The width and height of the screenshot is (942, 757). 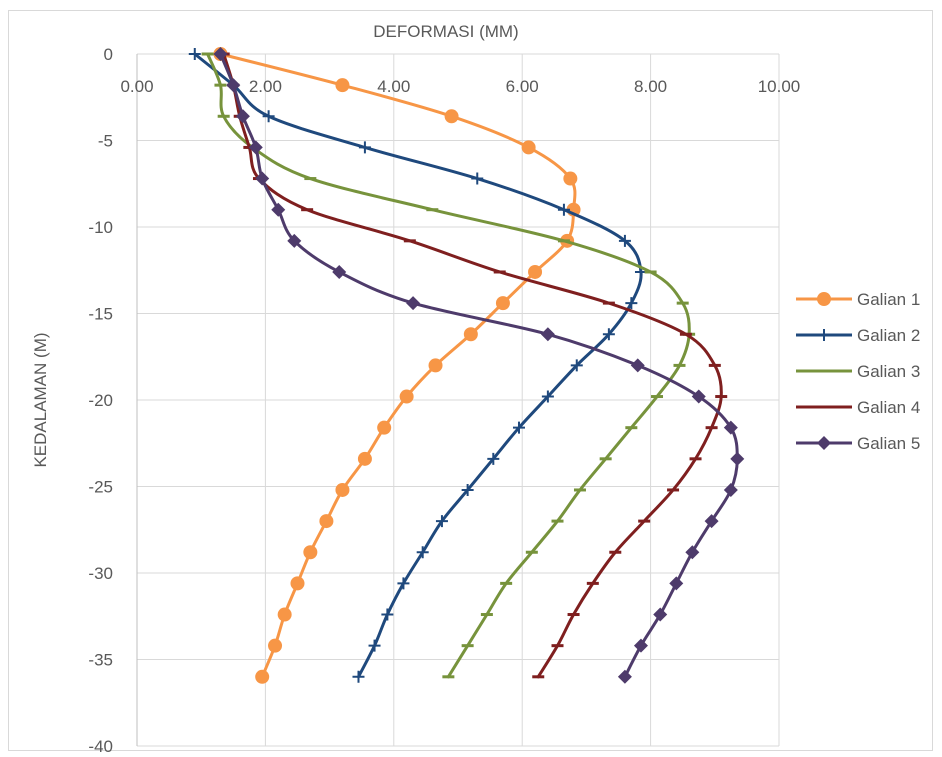 I want to click on y-tick-label: -15, so click(x=100, y=314).